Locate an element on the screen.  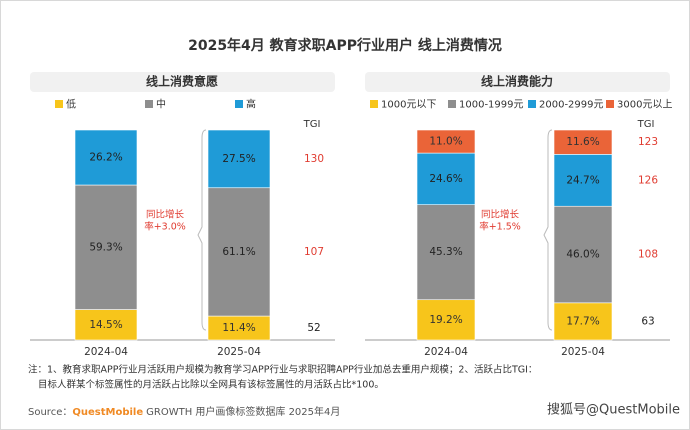
value-label: 27.5% is located at coordinates (238, 159).